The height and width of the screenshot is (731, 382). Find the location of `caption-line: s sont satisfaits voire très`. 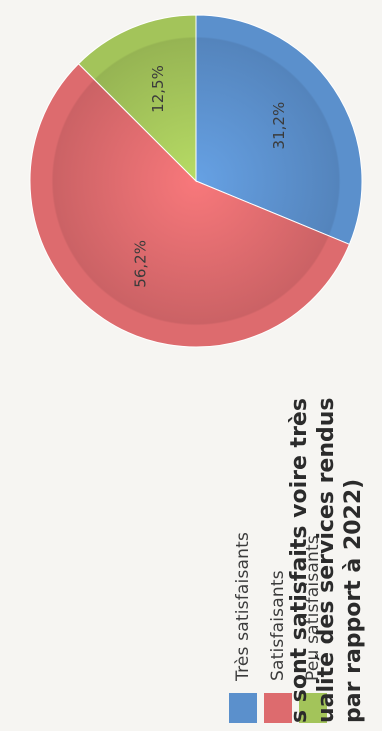

caption-line: s sont satisfaits voire très is located at coordinates (299, 560).